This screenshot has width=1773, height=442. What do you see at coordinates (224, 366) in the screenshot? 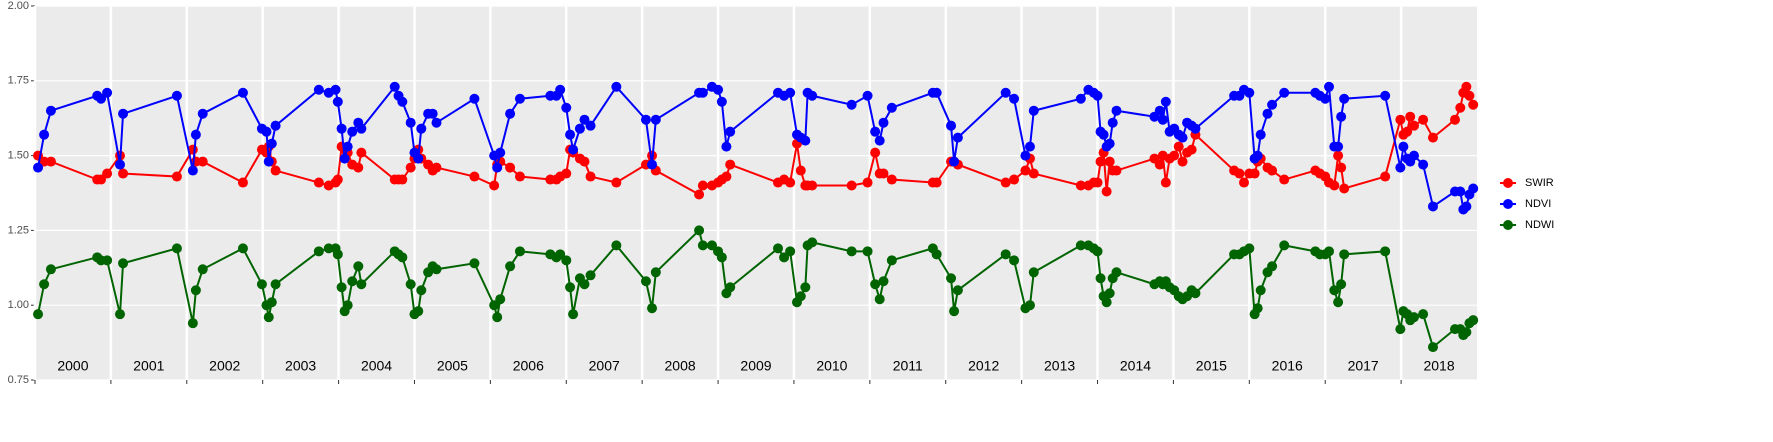
I see `year-label: 2002` at bounding box center [224, 366].